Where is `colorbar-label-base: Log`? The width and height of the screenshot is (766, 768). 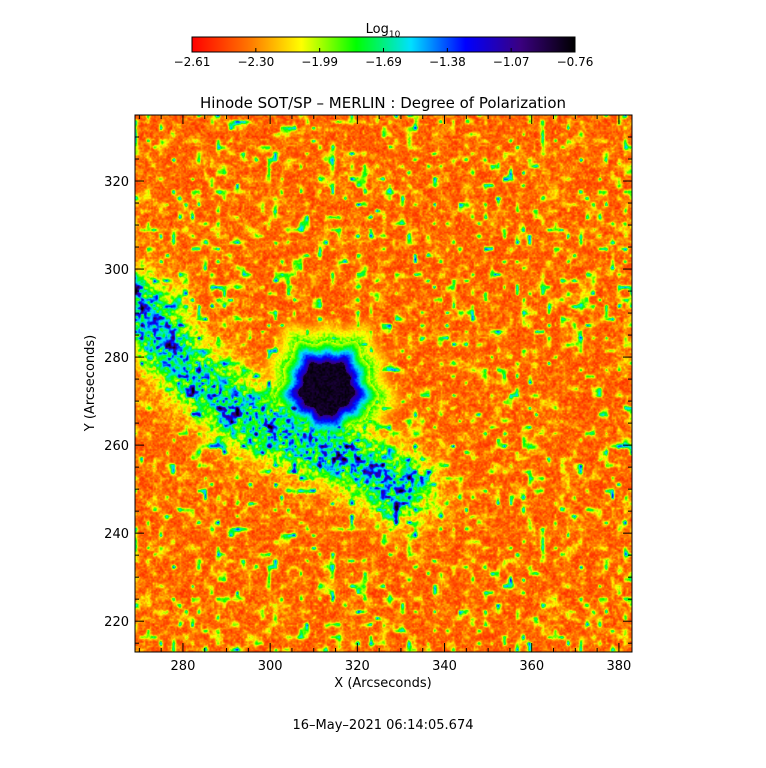 colorbar-label-base: Log is located at coordinates (377, 29).